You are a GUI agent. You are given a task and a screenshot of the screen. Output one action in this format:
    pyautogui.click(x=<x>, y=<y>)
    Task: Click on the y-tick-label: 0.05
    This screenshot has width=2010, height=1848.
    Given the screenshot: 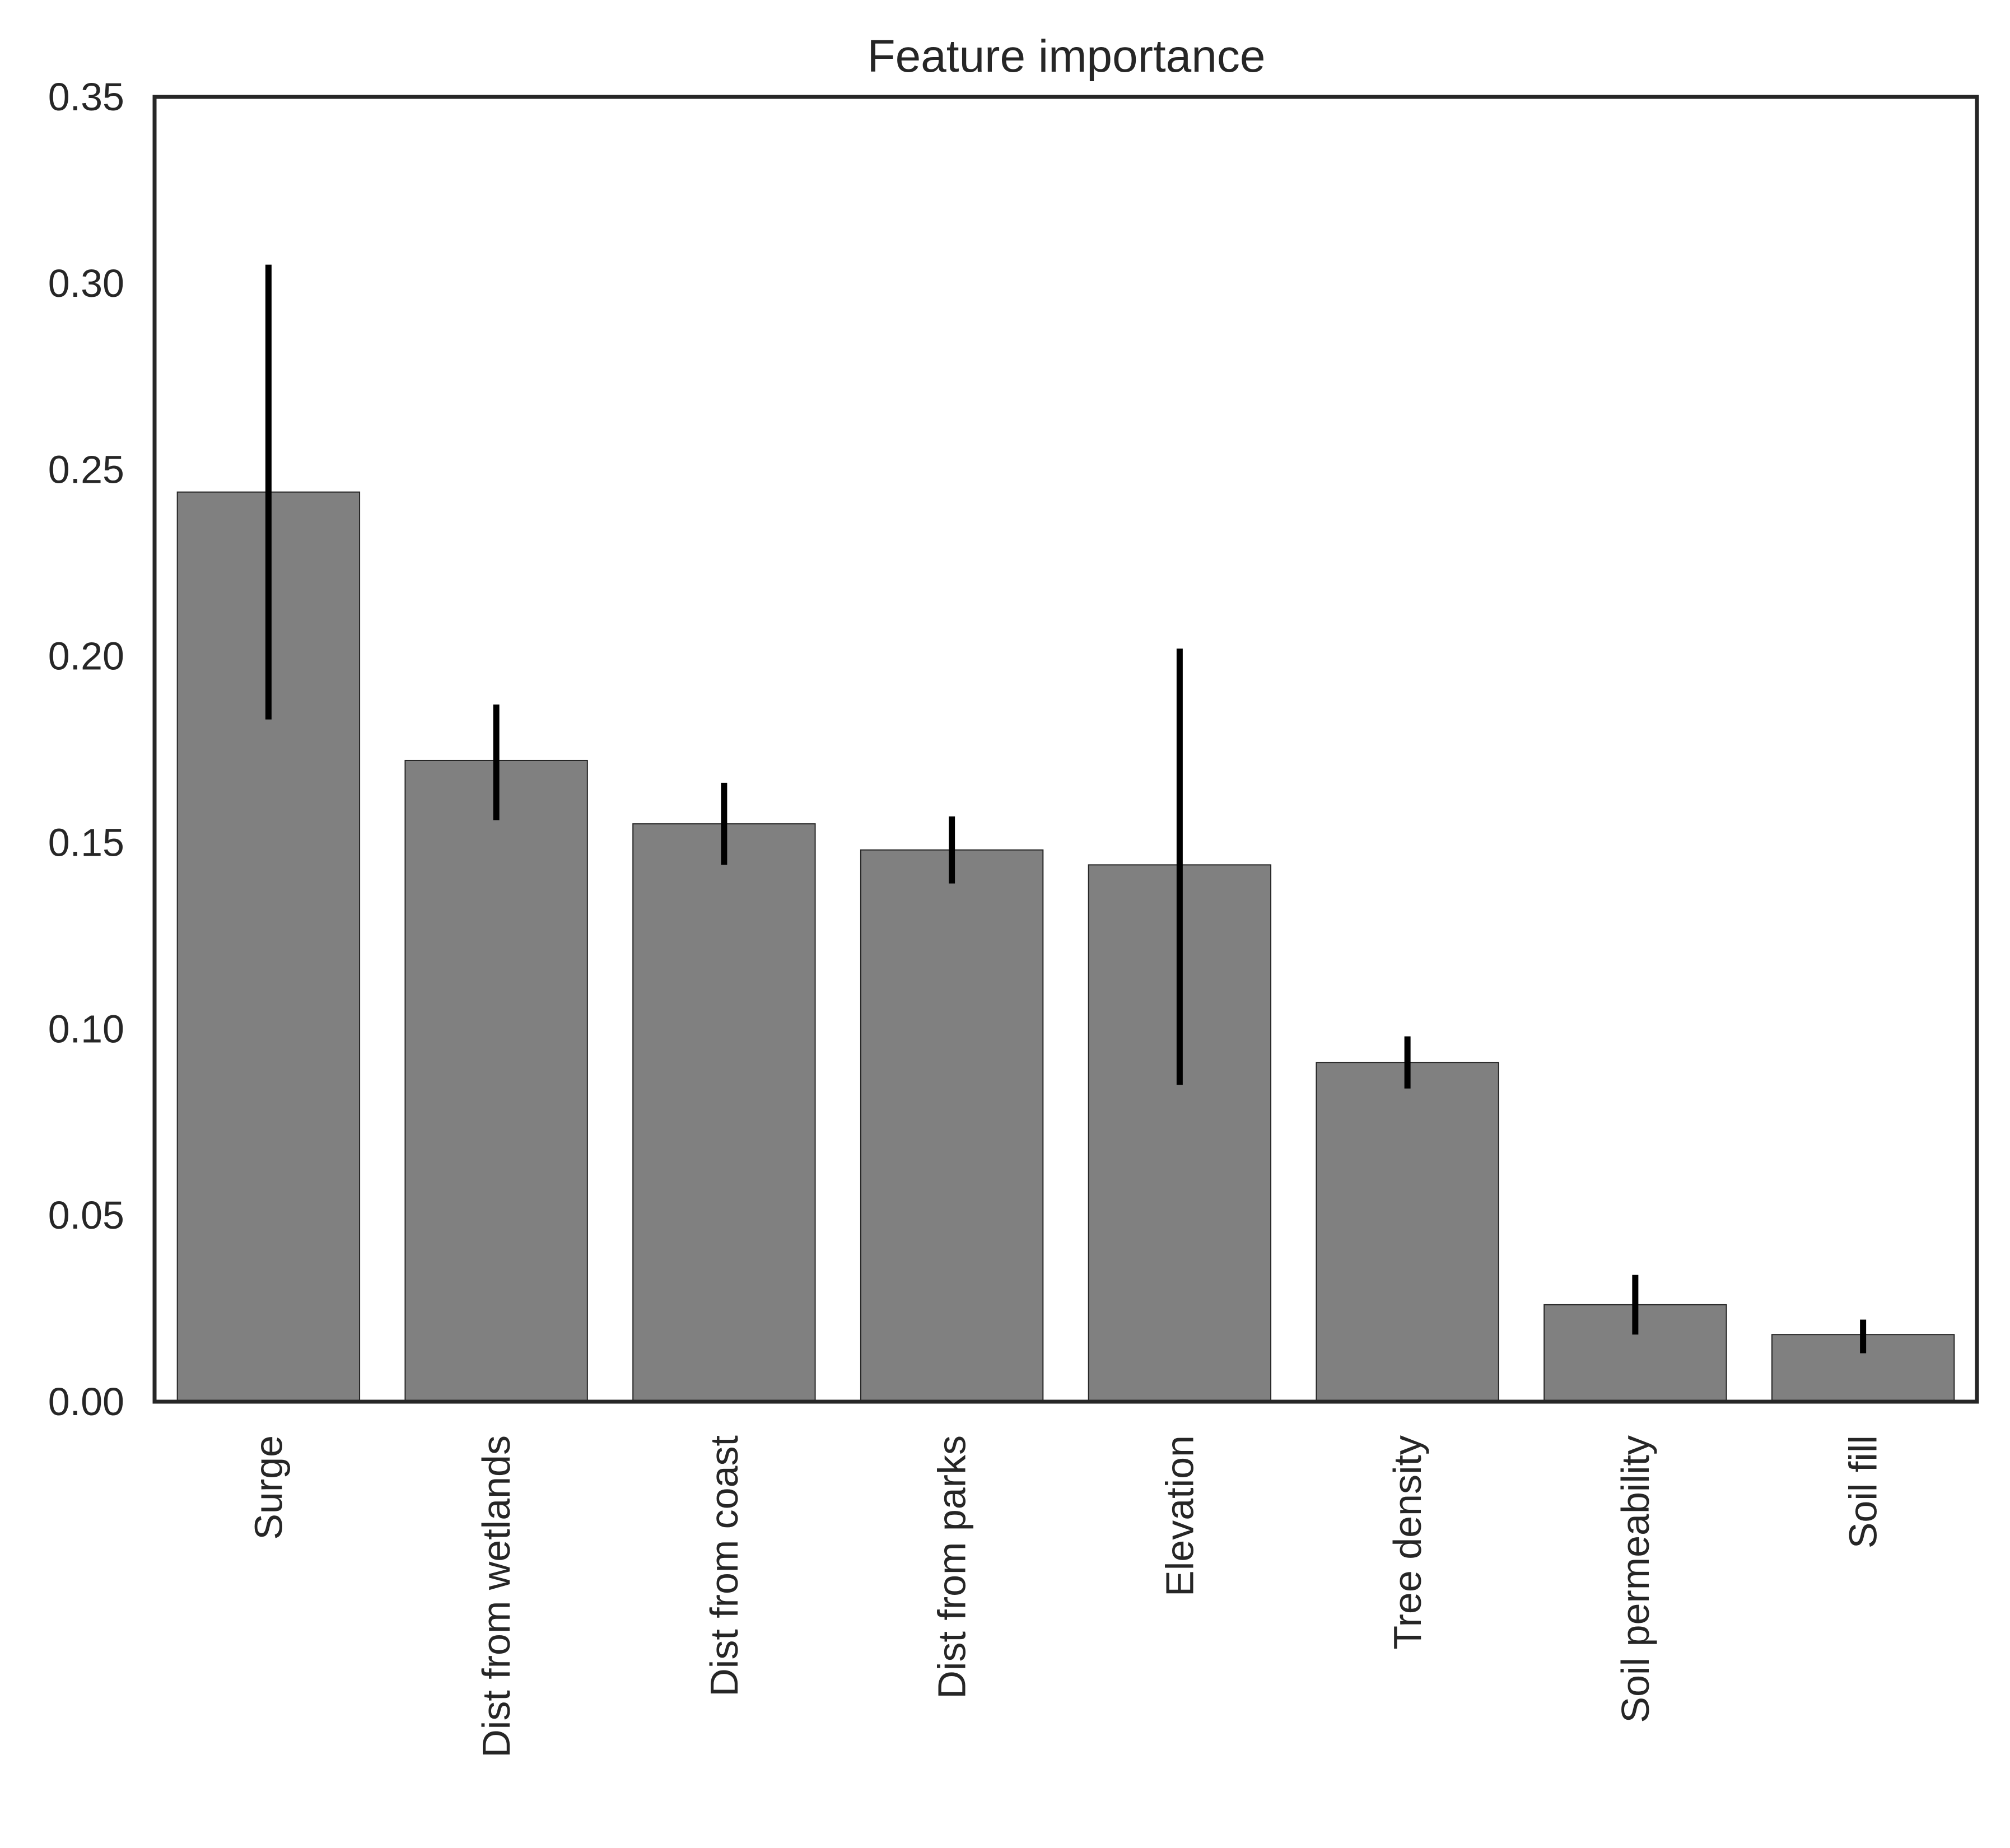 What is the action you would take?
    pyautogui.click(x=86, y=1215)
    